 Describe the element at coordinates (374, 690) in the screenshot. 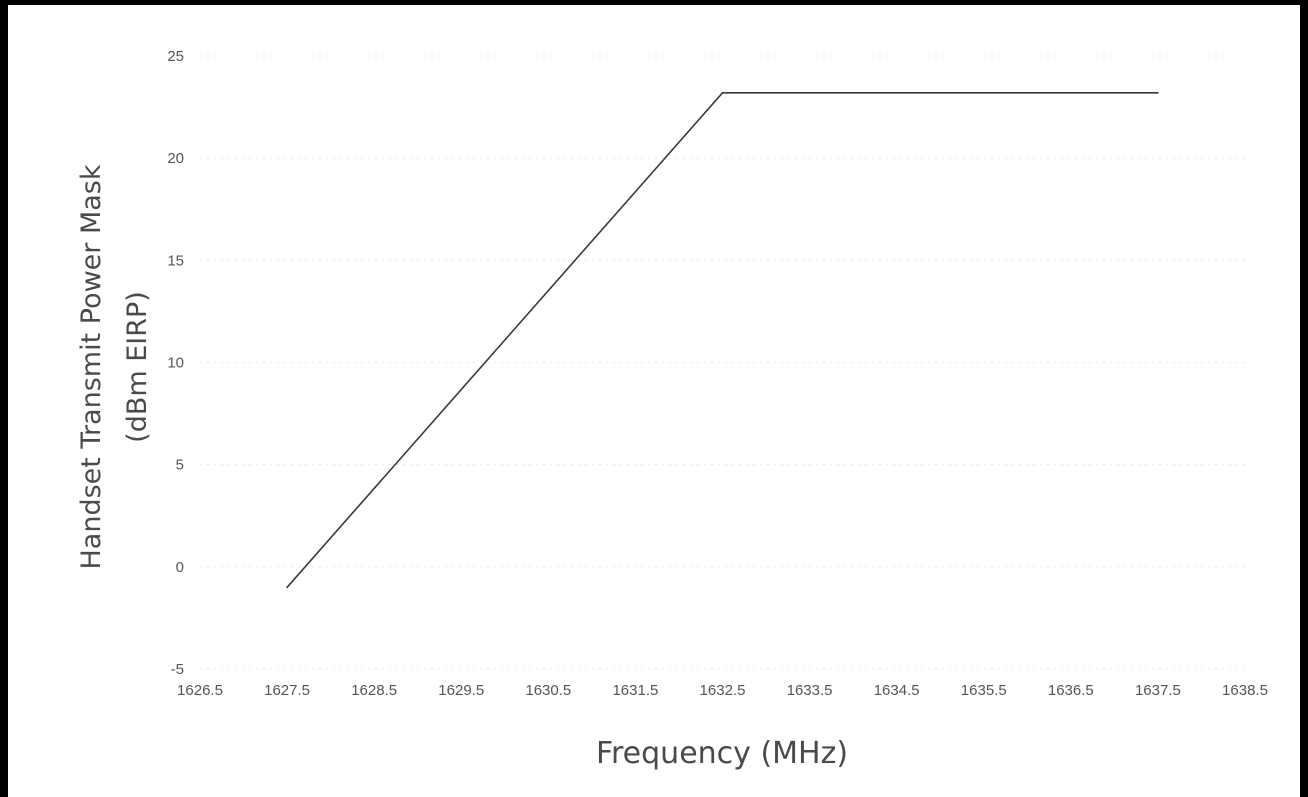

I see `x-tick-label: 1628.5` at that location.